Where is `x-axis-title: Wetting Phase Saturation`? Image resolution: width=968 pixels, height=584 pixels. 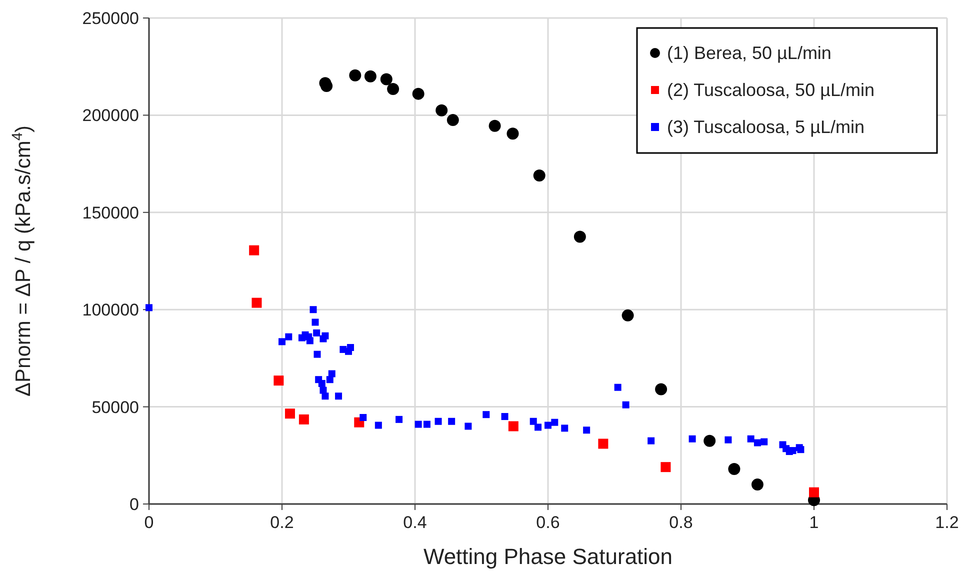
x-axis-title: Wetting Phase Saturation is located at coordinates (548, 556).